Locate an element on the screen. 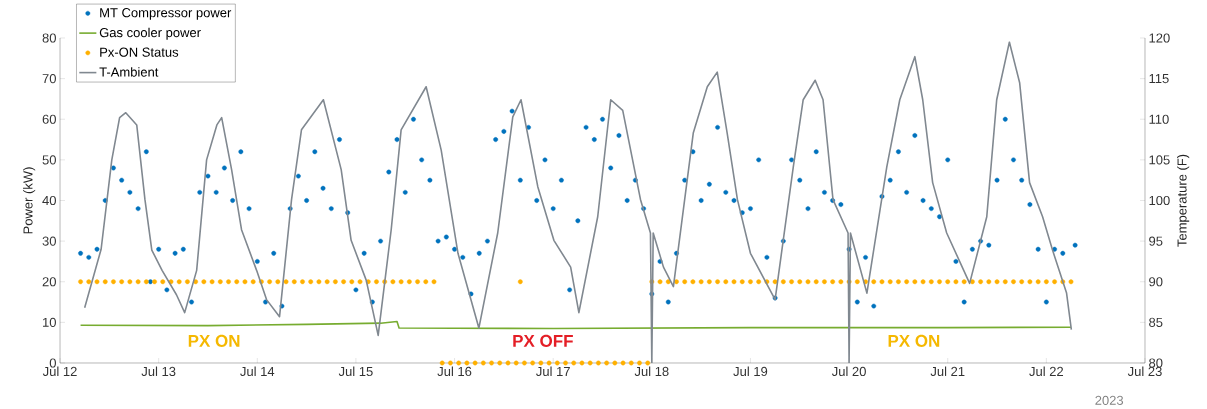  legend-label: Gas cooler power is located at coordinates (150, 33).